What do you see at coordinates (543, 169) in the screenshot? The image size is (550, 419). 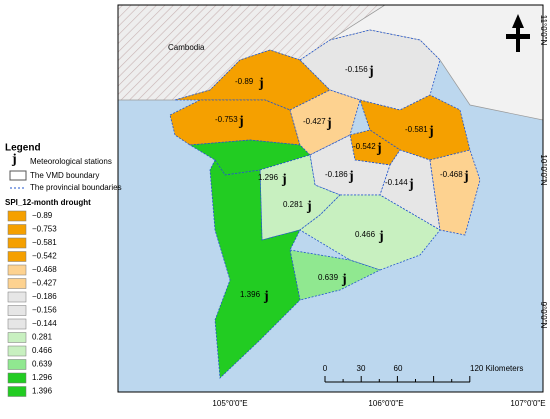 I see `latitude-label: 10°0'0"N` at bounding box center [543, 169].